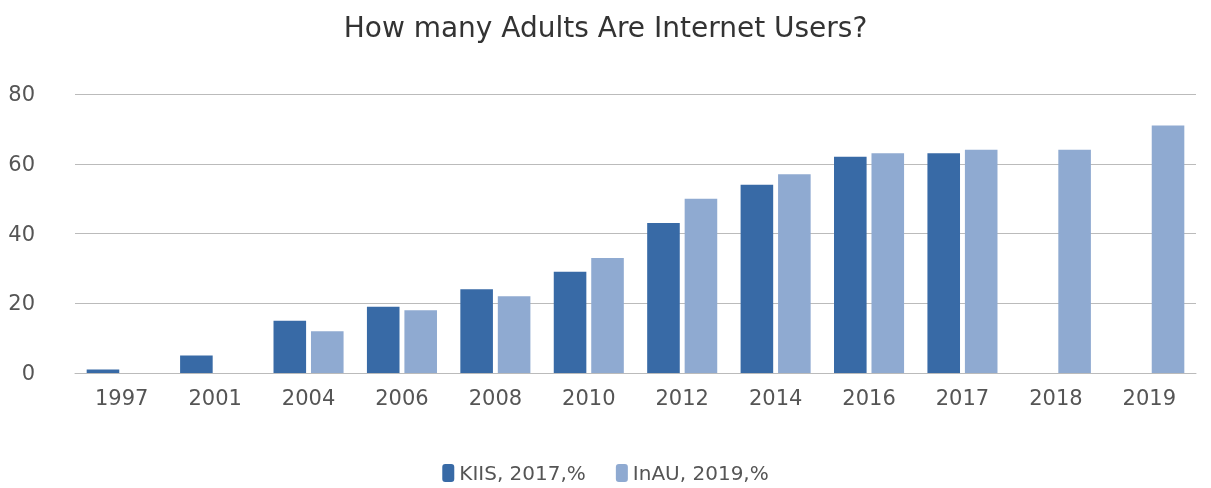 The image size is (1211, 488). I want to click on x-tick-label: 2018, so click(1056, 397).